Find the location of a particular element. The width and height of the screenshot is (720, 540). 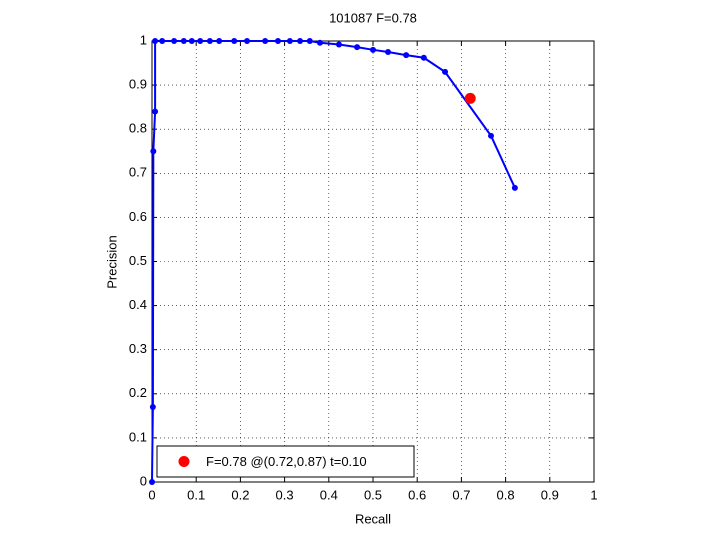

x-tick-label: 0.4 is located at coordinates (329, 494).